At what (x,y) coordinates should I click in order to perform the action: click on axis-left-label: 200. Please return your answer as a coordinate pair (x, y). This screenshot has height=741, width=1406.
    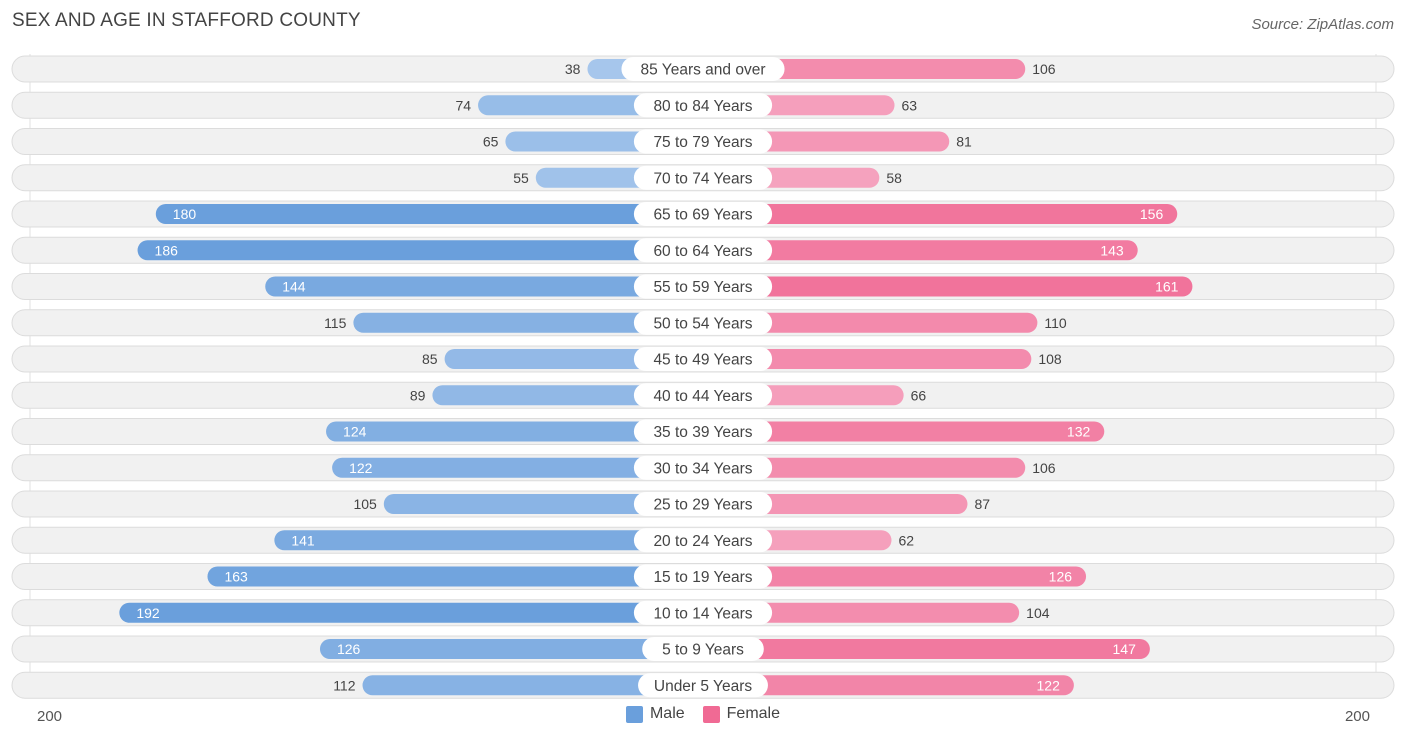
    Looking at the image, I should click on (50, 716).